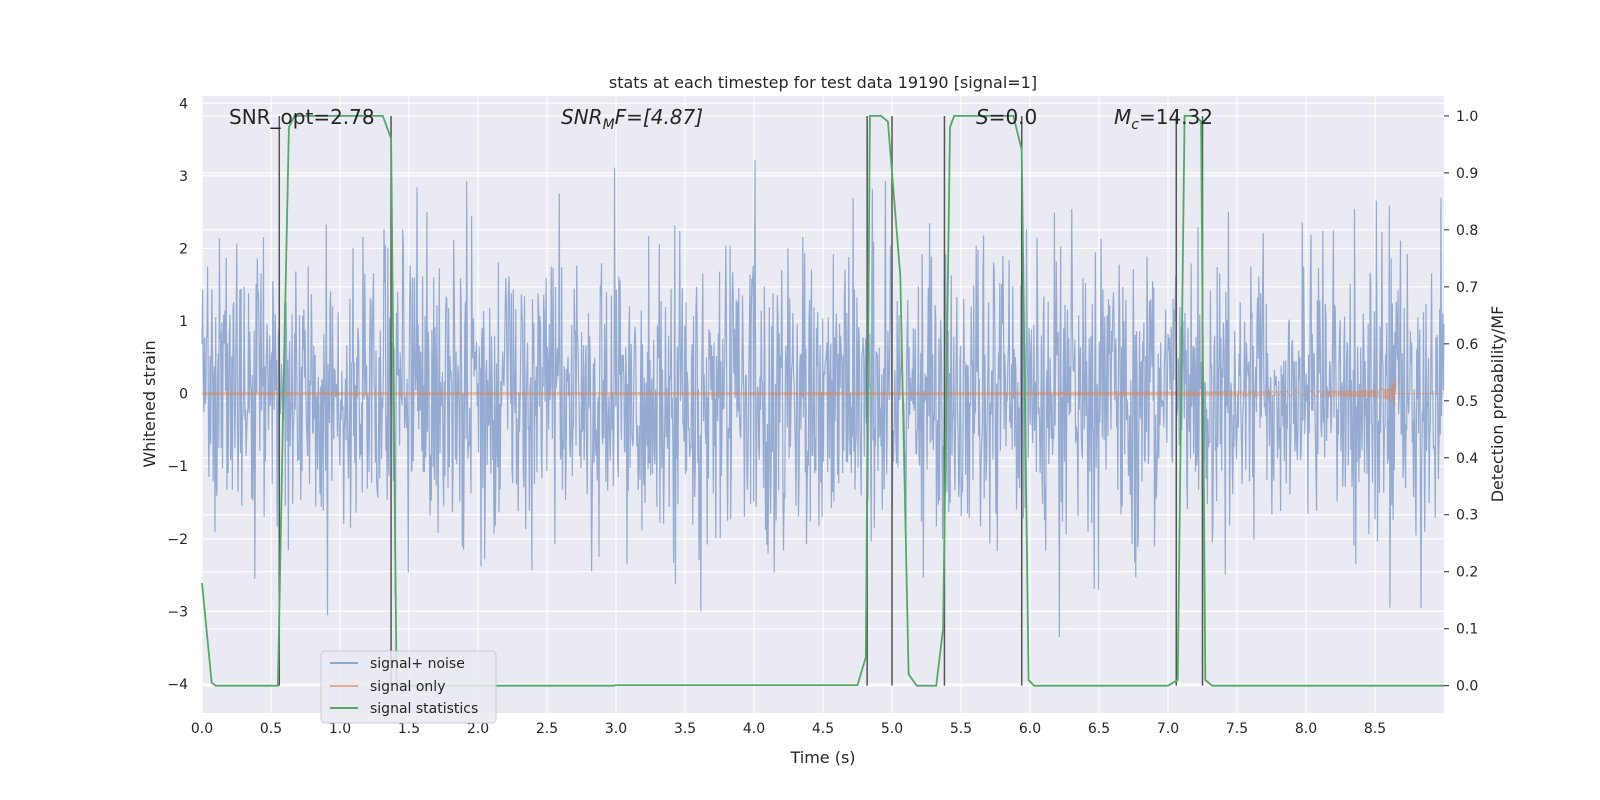  Describe the element at coordinates (1135, 125) in the screenshot. I see `mc-sub: c` at that location.